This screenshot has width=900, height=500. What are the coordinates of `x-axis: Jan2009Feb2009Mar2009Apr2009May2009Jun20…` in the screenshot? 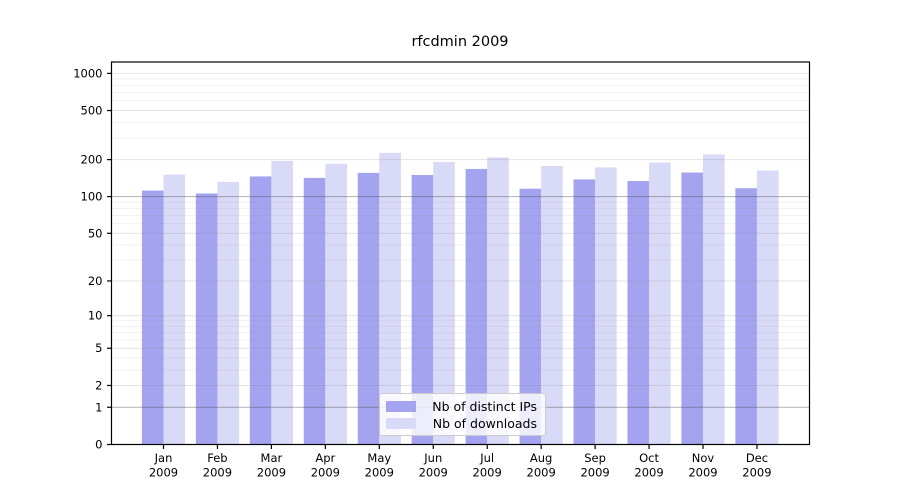 It's located at (460, 462).